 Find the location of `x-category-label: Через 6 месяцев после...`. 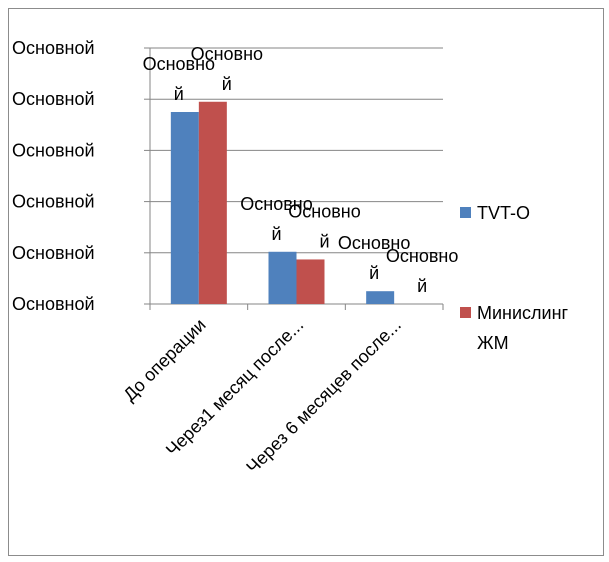

x-category-label: Через 6 месяцев после... is located at coordinates (323, 396).